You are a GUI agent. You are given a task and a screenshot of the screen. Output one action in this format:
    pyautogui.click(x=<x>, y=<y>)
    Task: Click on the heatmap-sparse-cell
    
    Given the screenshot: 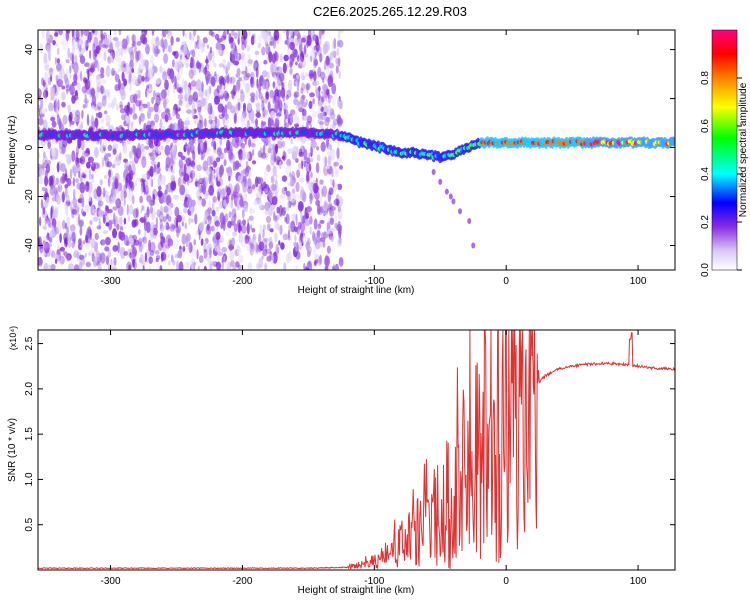 What is the action you would take?
    pyautogui.click(x=440, y=181)
    